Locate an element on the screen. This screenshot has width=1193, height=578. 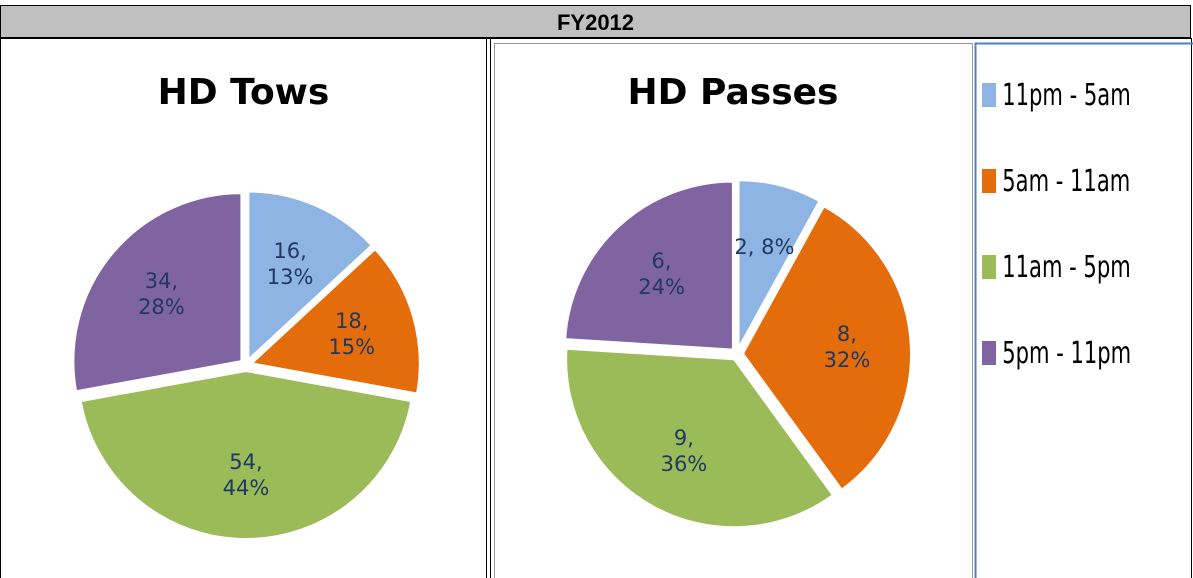
legend-entry: 11pm - 5am is located at coordinates (1056, 95).